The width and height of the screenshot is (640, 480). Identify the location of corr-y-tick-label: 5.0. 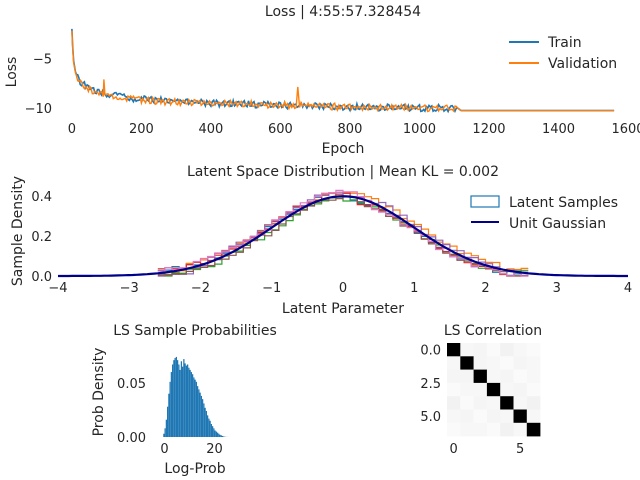
(430, 417).